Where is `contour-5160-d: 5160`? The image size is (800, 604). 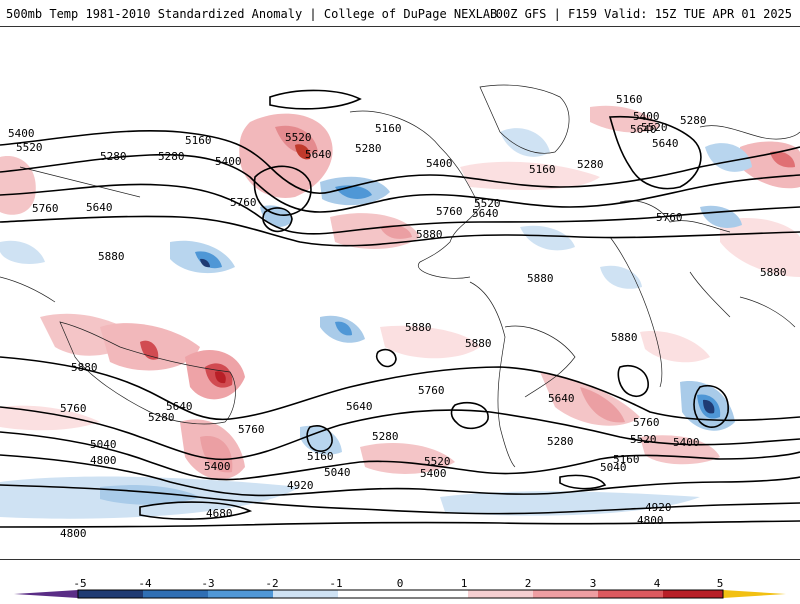
contour-5160-d: 5160 is located at coordinates (542, 169).